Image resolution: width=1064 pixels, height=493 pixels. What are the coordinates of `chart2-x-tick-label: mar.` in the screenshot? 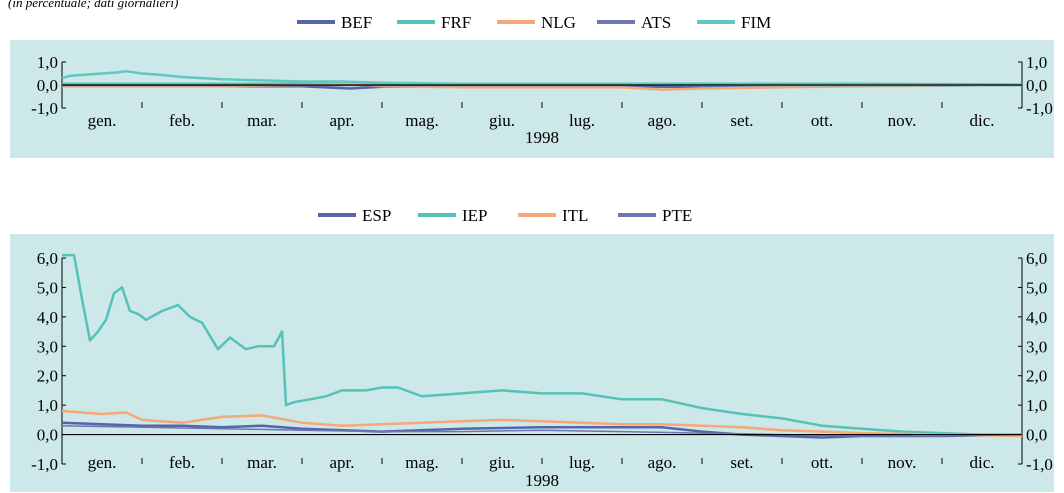 It's located at (262, 462).